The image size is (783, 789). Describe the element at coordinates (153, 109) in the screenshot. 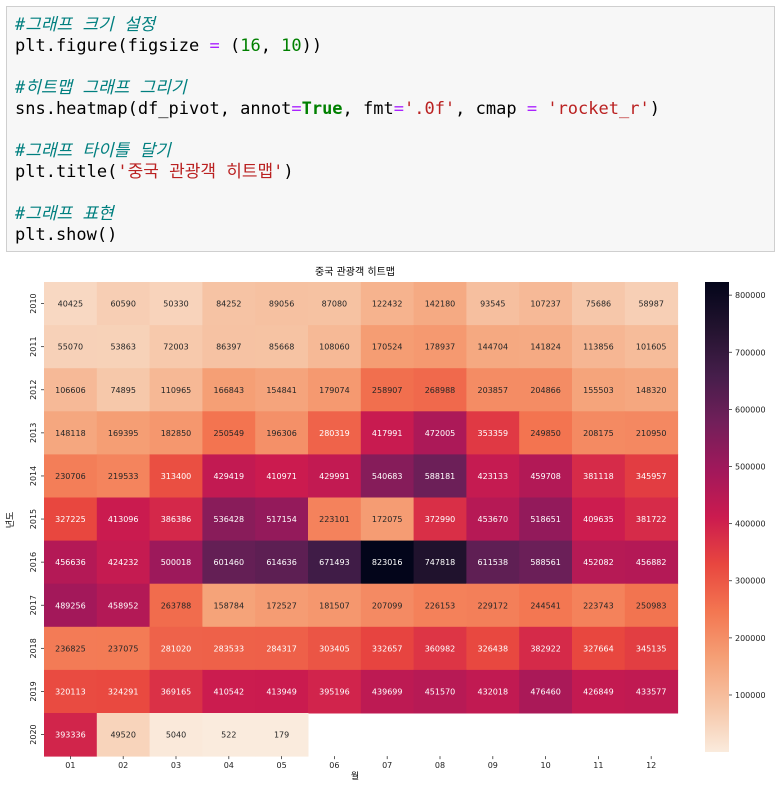

I see `code-token: sns.heatmap(df_pivot, annot` at that location.